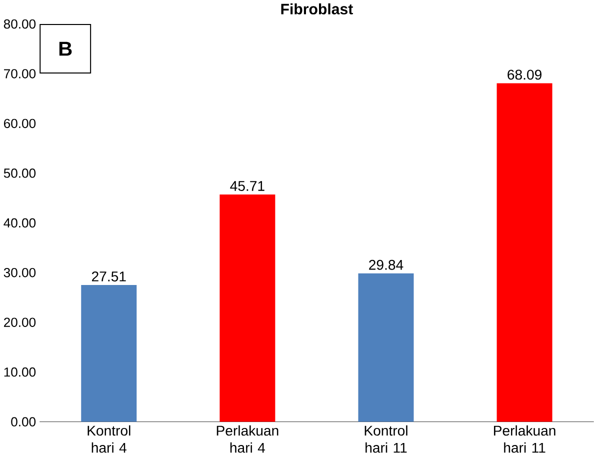  I want to click on chart-title: Fibroblast, so click(317, 8).